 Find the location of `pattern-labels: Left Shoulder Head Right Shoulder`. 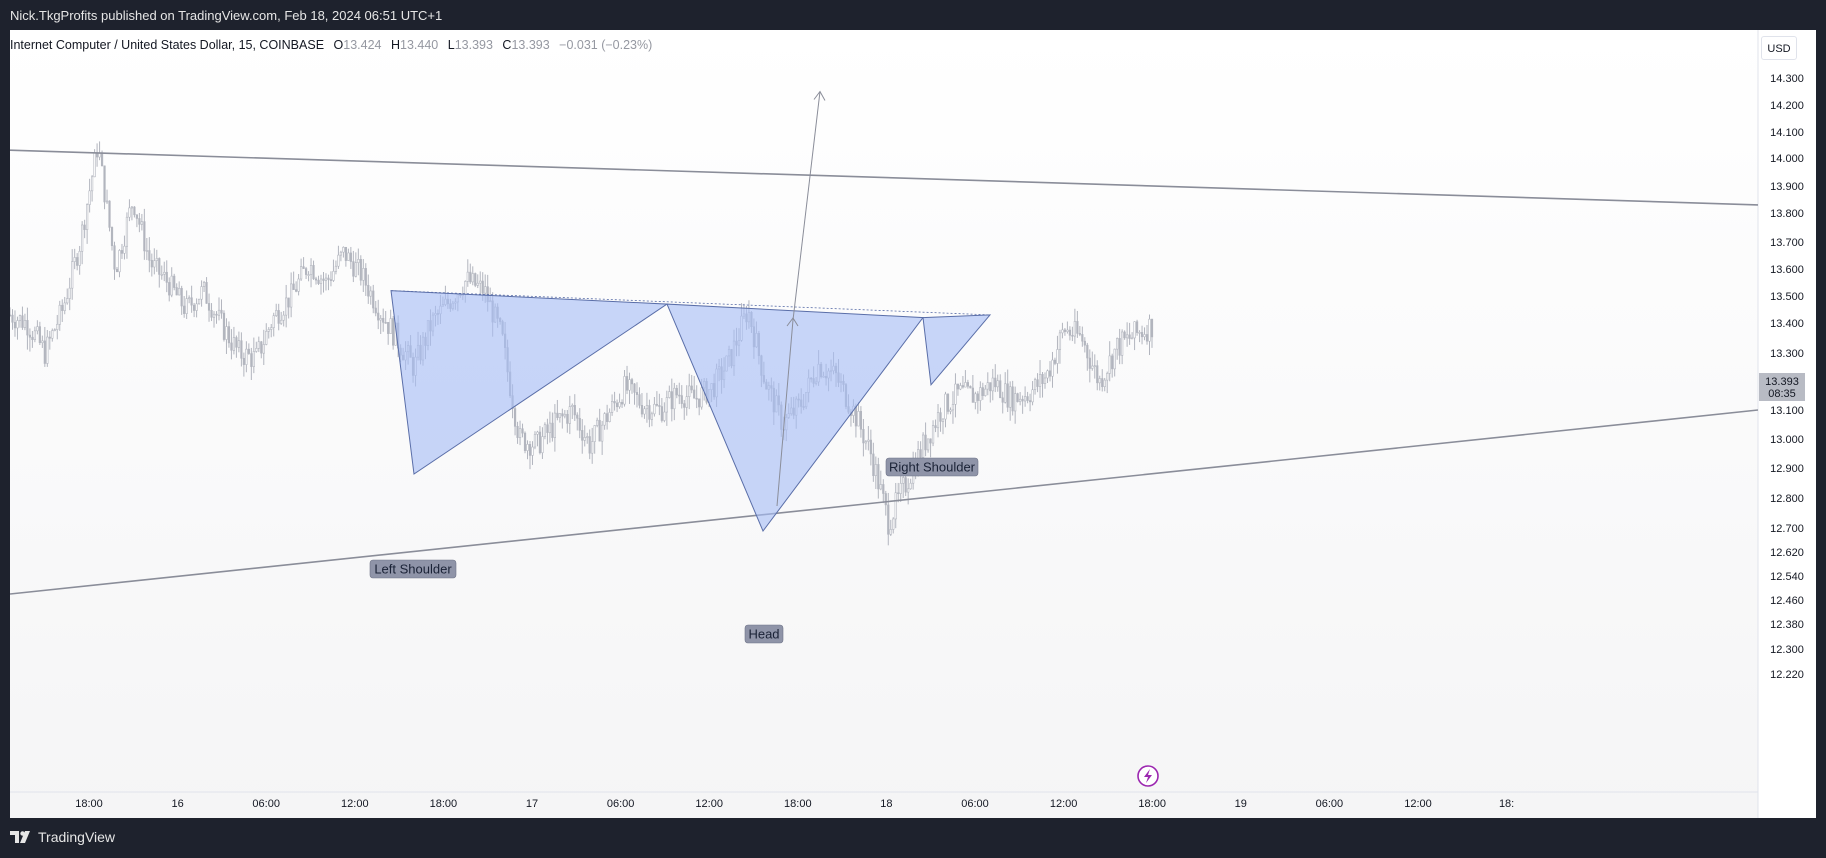

pattern-labels: Left Shoulder Head Right Shoulder is located at coordinates (674, 550).